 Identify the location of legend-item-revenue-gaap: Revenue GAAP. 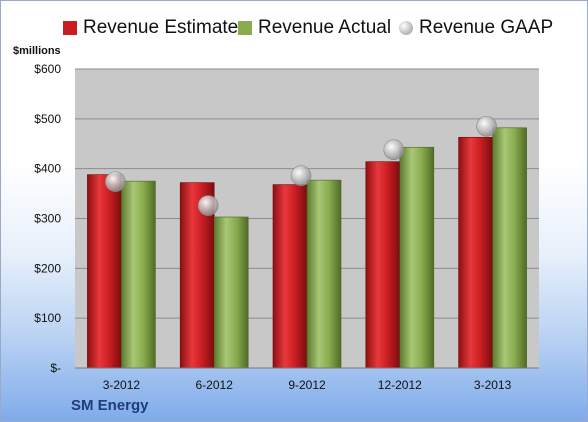
(476, 28).